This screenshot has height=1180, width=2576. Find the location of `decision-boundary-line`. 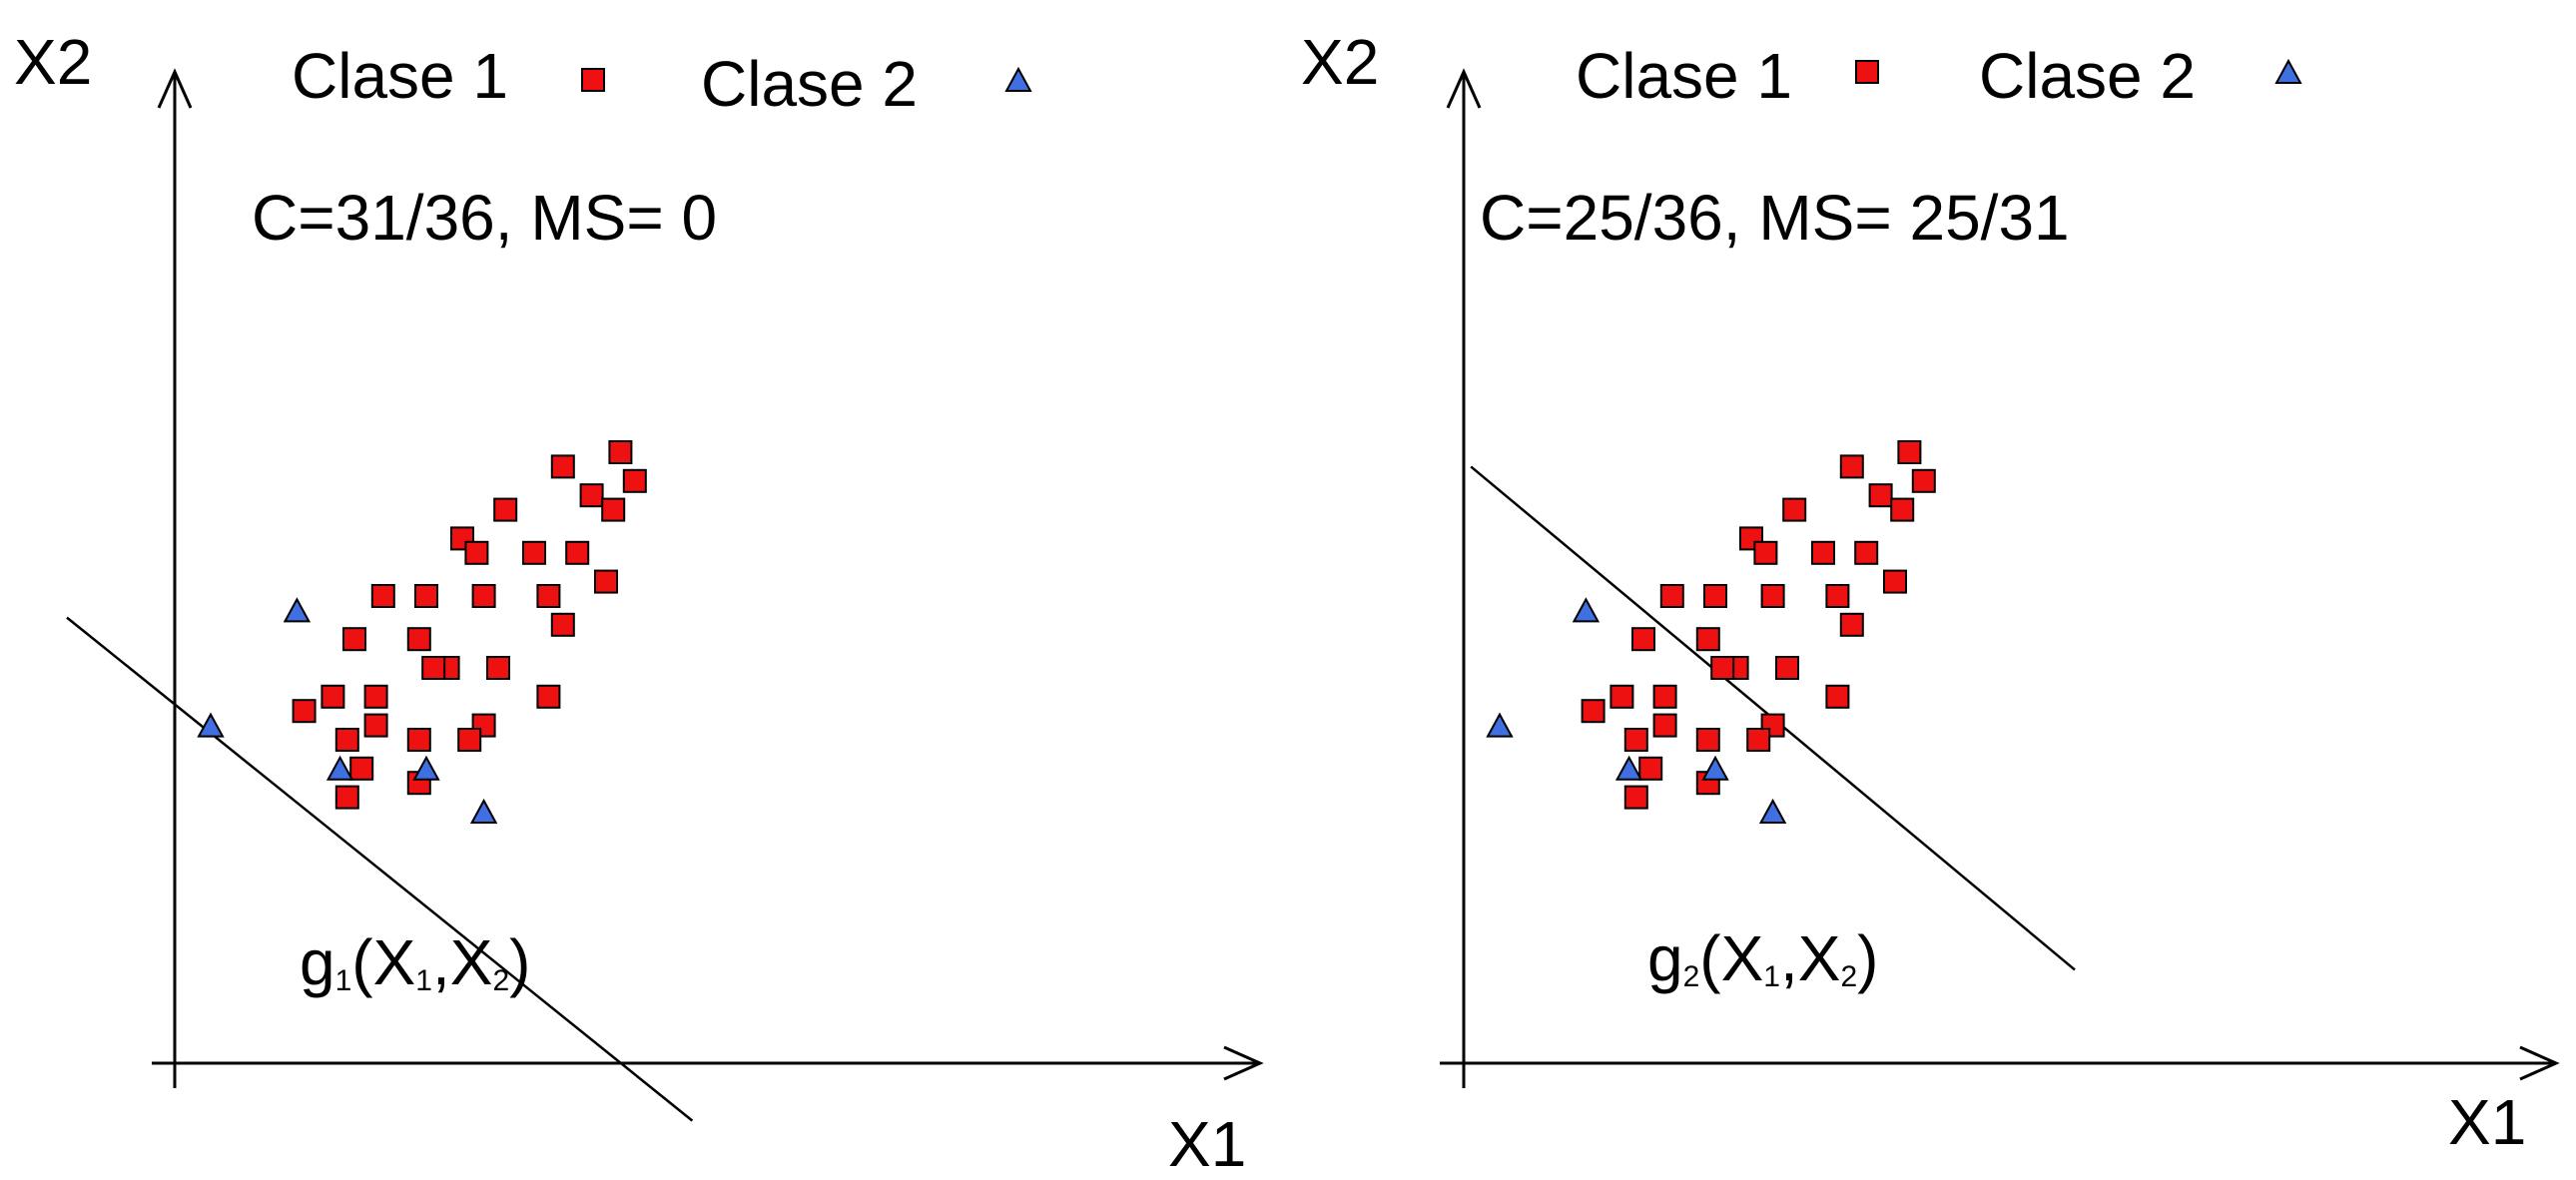

decision-boundary-line is located at coordinates (380, 869).